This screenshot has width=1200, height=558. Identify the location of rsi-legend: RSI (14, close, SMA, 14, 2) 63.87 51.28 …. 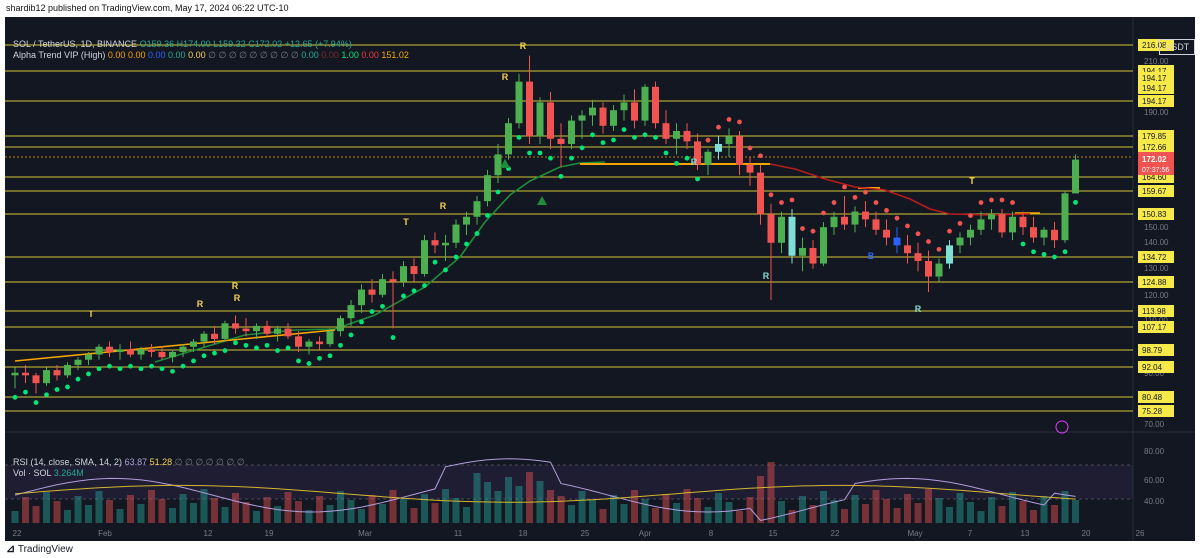
(129, 468).